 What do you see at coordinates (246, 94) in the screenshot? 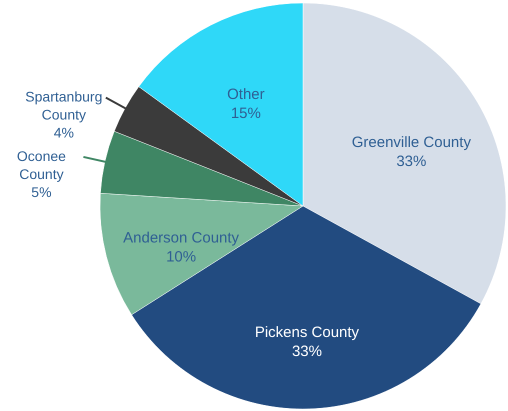
I see `slice-label: Other` at bounding box center [246, 94].